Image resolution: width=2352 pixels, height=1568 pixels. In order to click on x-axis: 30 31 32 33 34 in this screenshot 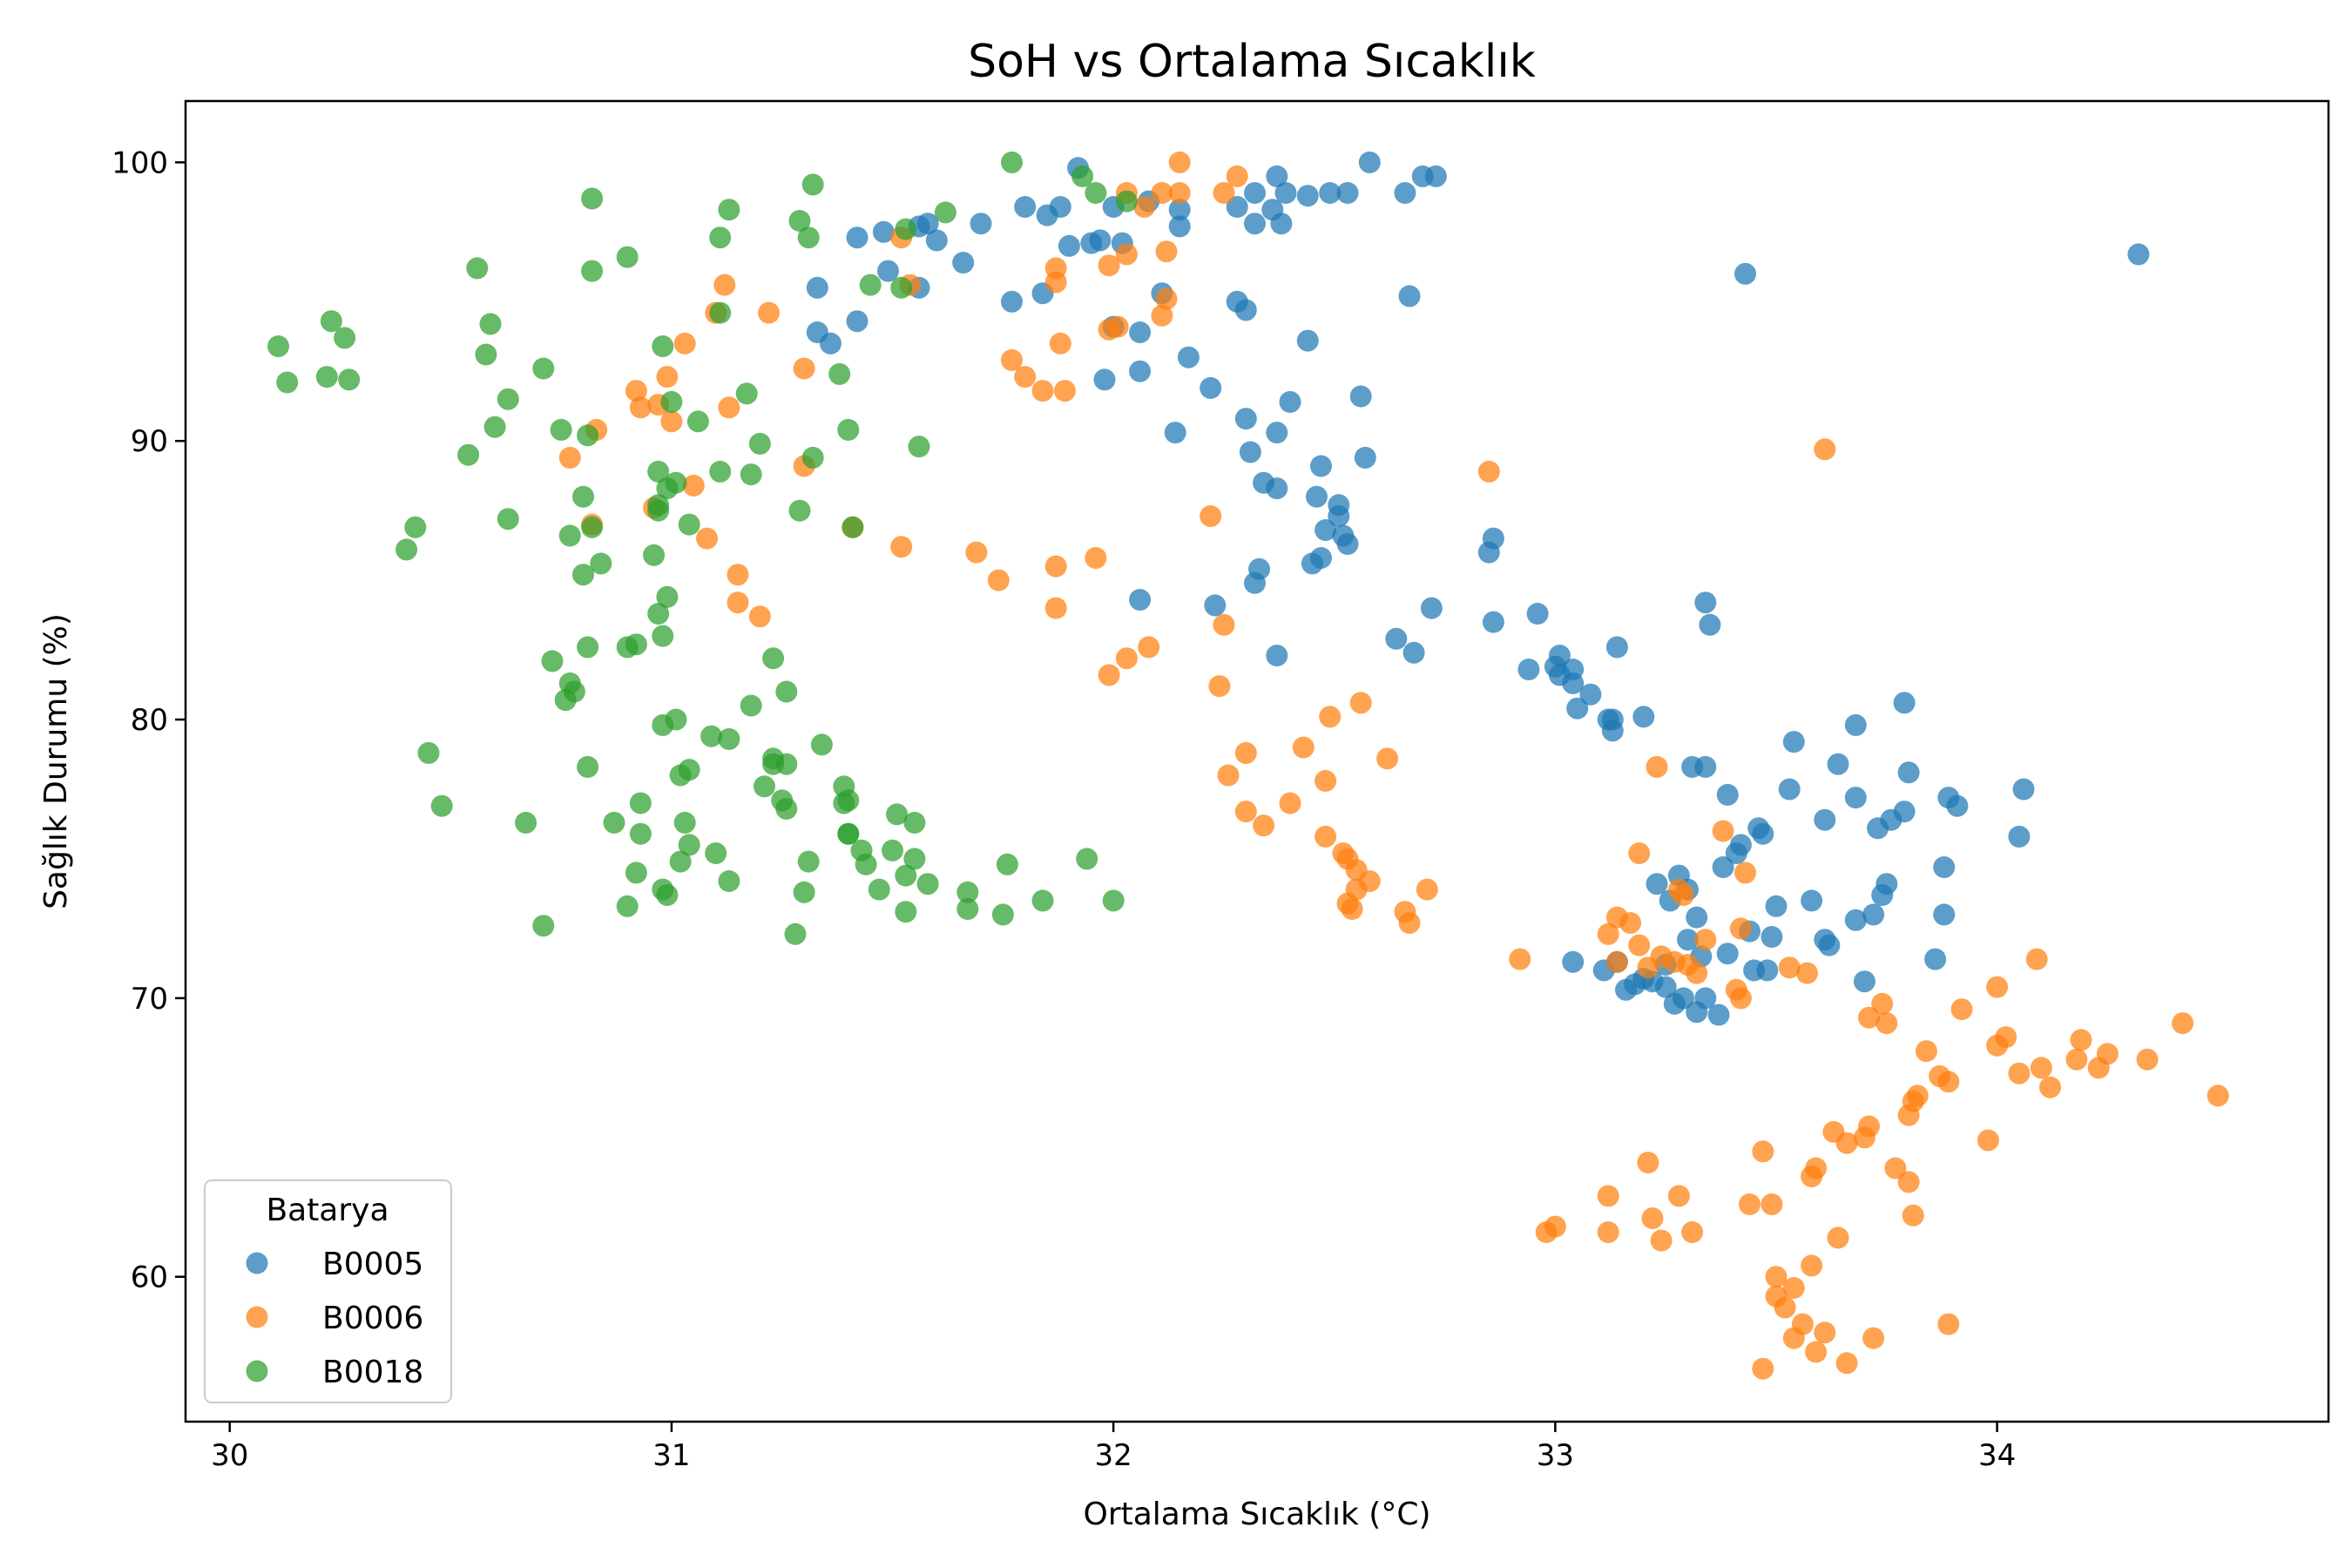, I will do `click(1113, 1447)`.